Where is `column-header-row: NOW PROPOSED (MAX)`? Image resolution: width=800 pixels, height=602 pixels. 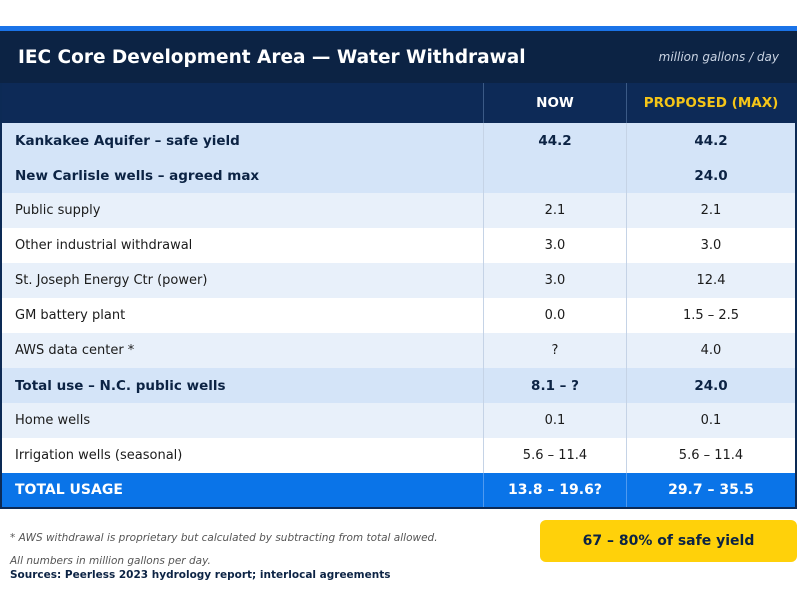 column-header-row: NOW PROPOSED (MAX) is located at coordinates (398, 103).